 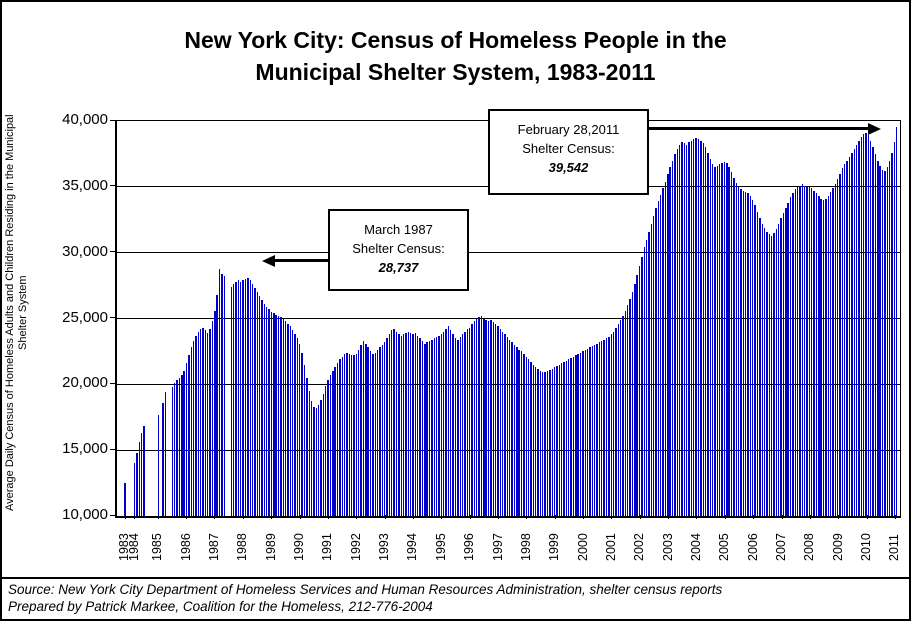 What do you see at coordinates (412, 547) in the screenshot?
I see `x-tick-label-1994: 1994` at bounding box center [412, 547].